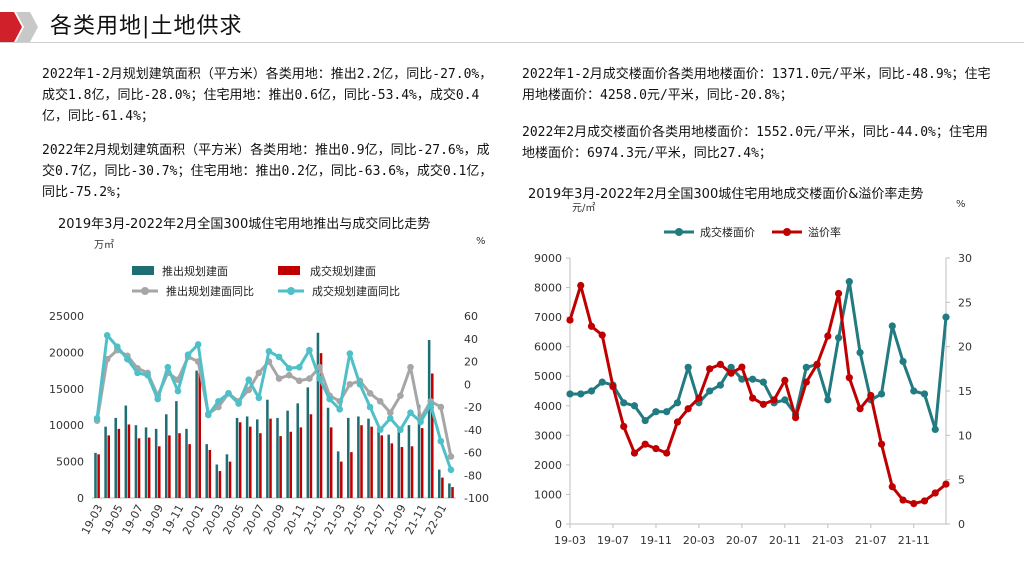 Image resolution: width=1024 pixels, height=576 pixels. I want to click on chart2-x-tick: 21-07, so click(871, 540).